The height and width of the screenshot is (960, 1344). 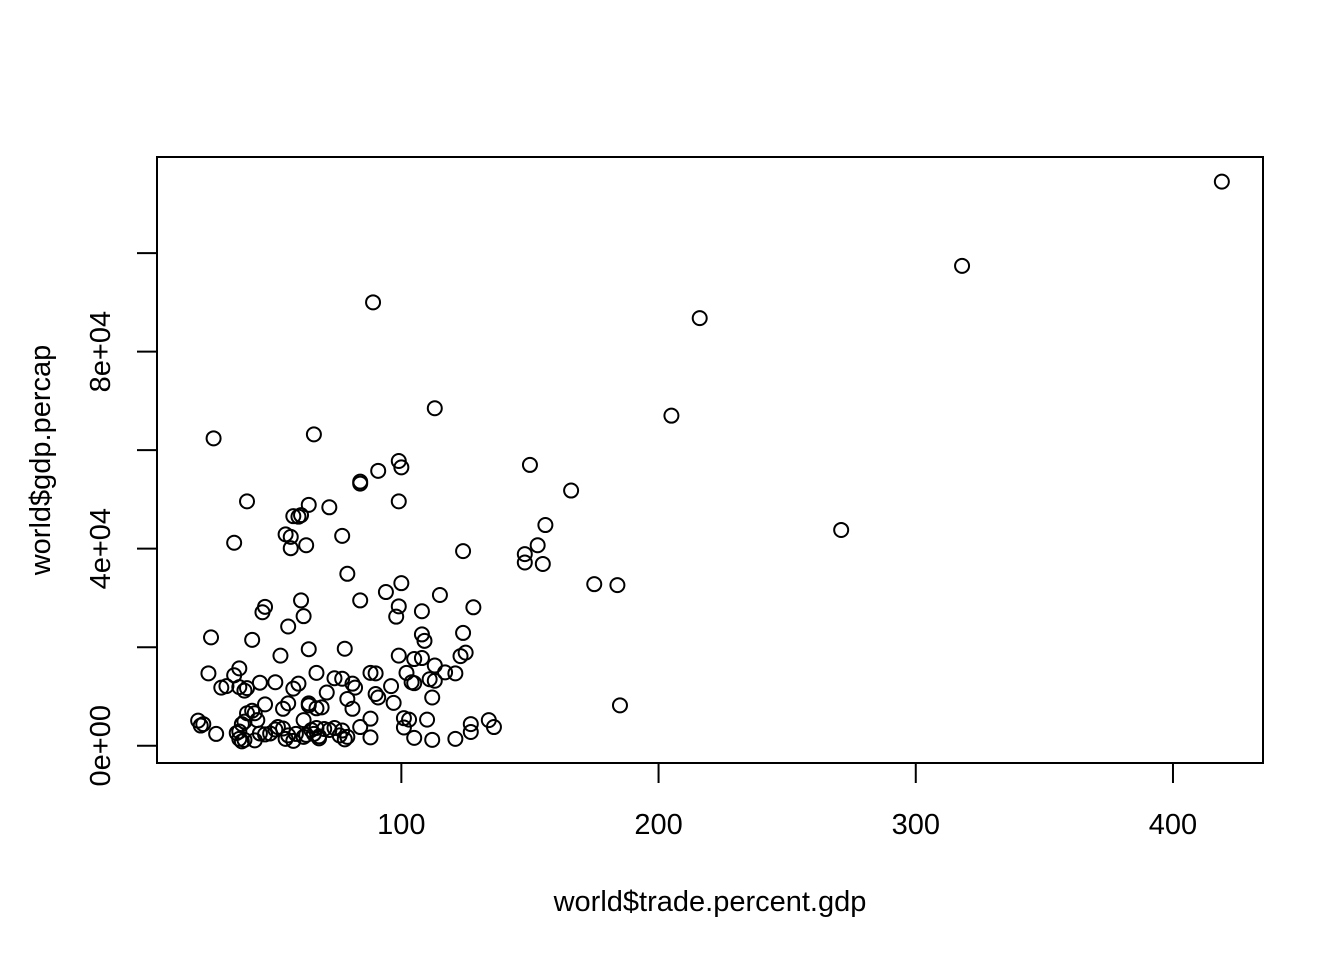 I want to click on y-tick-label: 4e+04, so click(x=101, y=548).